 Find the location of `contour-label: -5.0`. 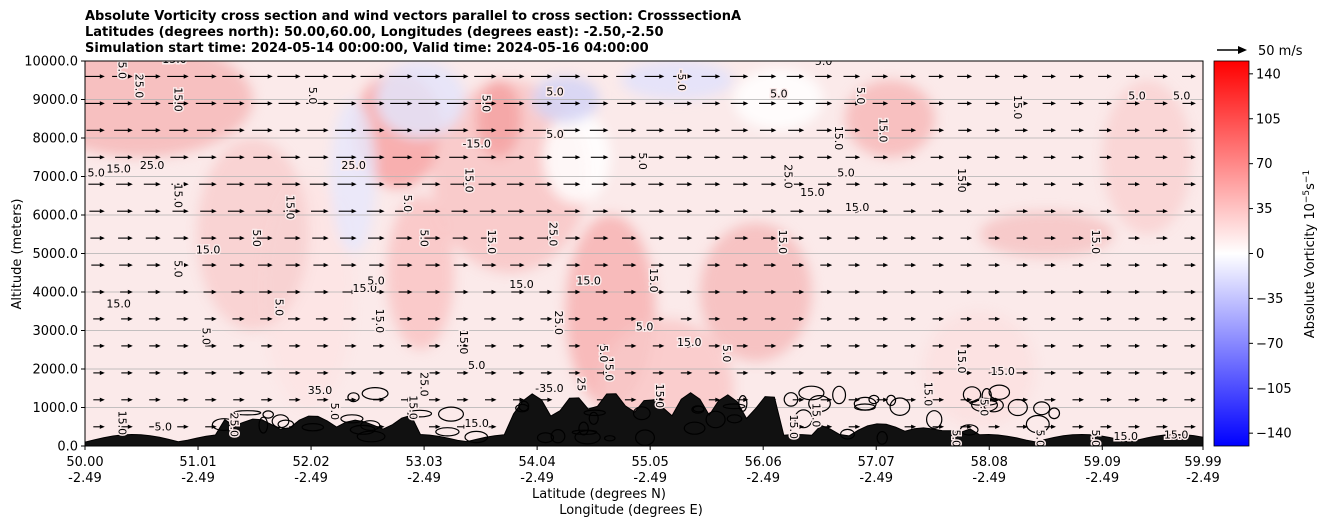

contour-label: -5.0 is located at coordinates (681, 80).